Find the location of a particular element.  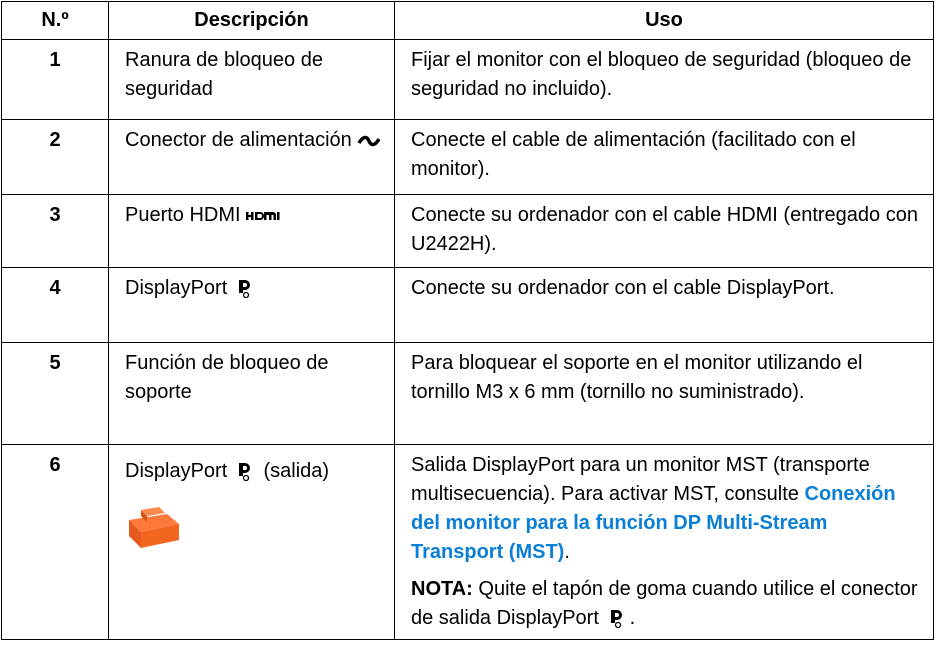

ac-icon is located at coordinates (369, 140).